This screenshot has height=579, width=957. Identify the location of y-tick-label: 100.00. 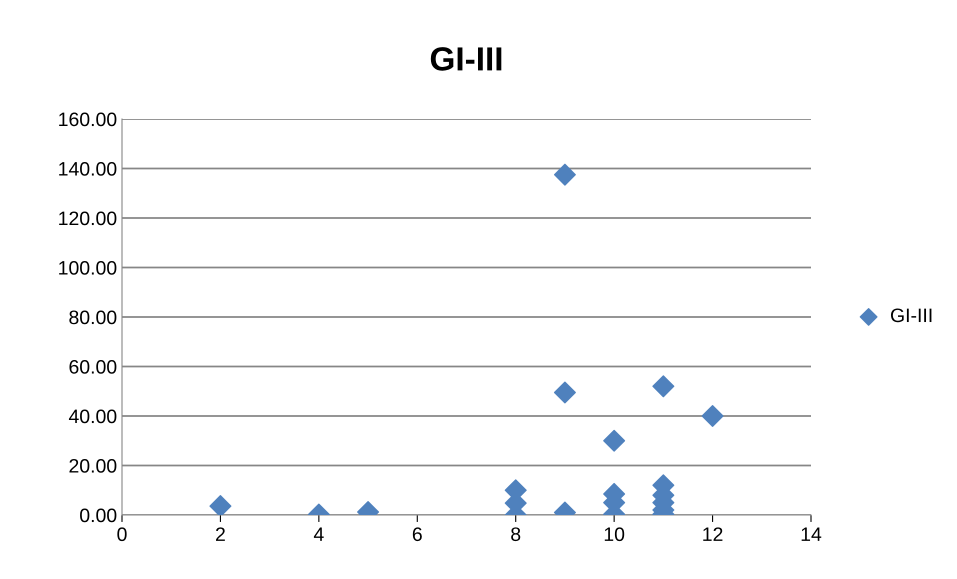
(87, 267).